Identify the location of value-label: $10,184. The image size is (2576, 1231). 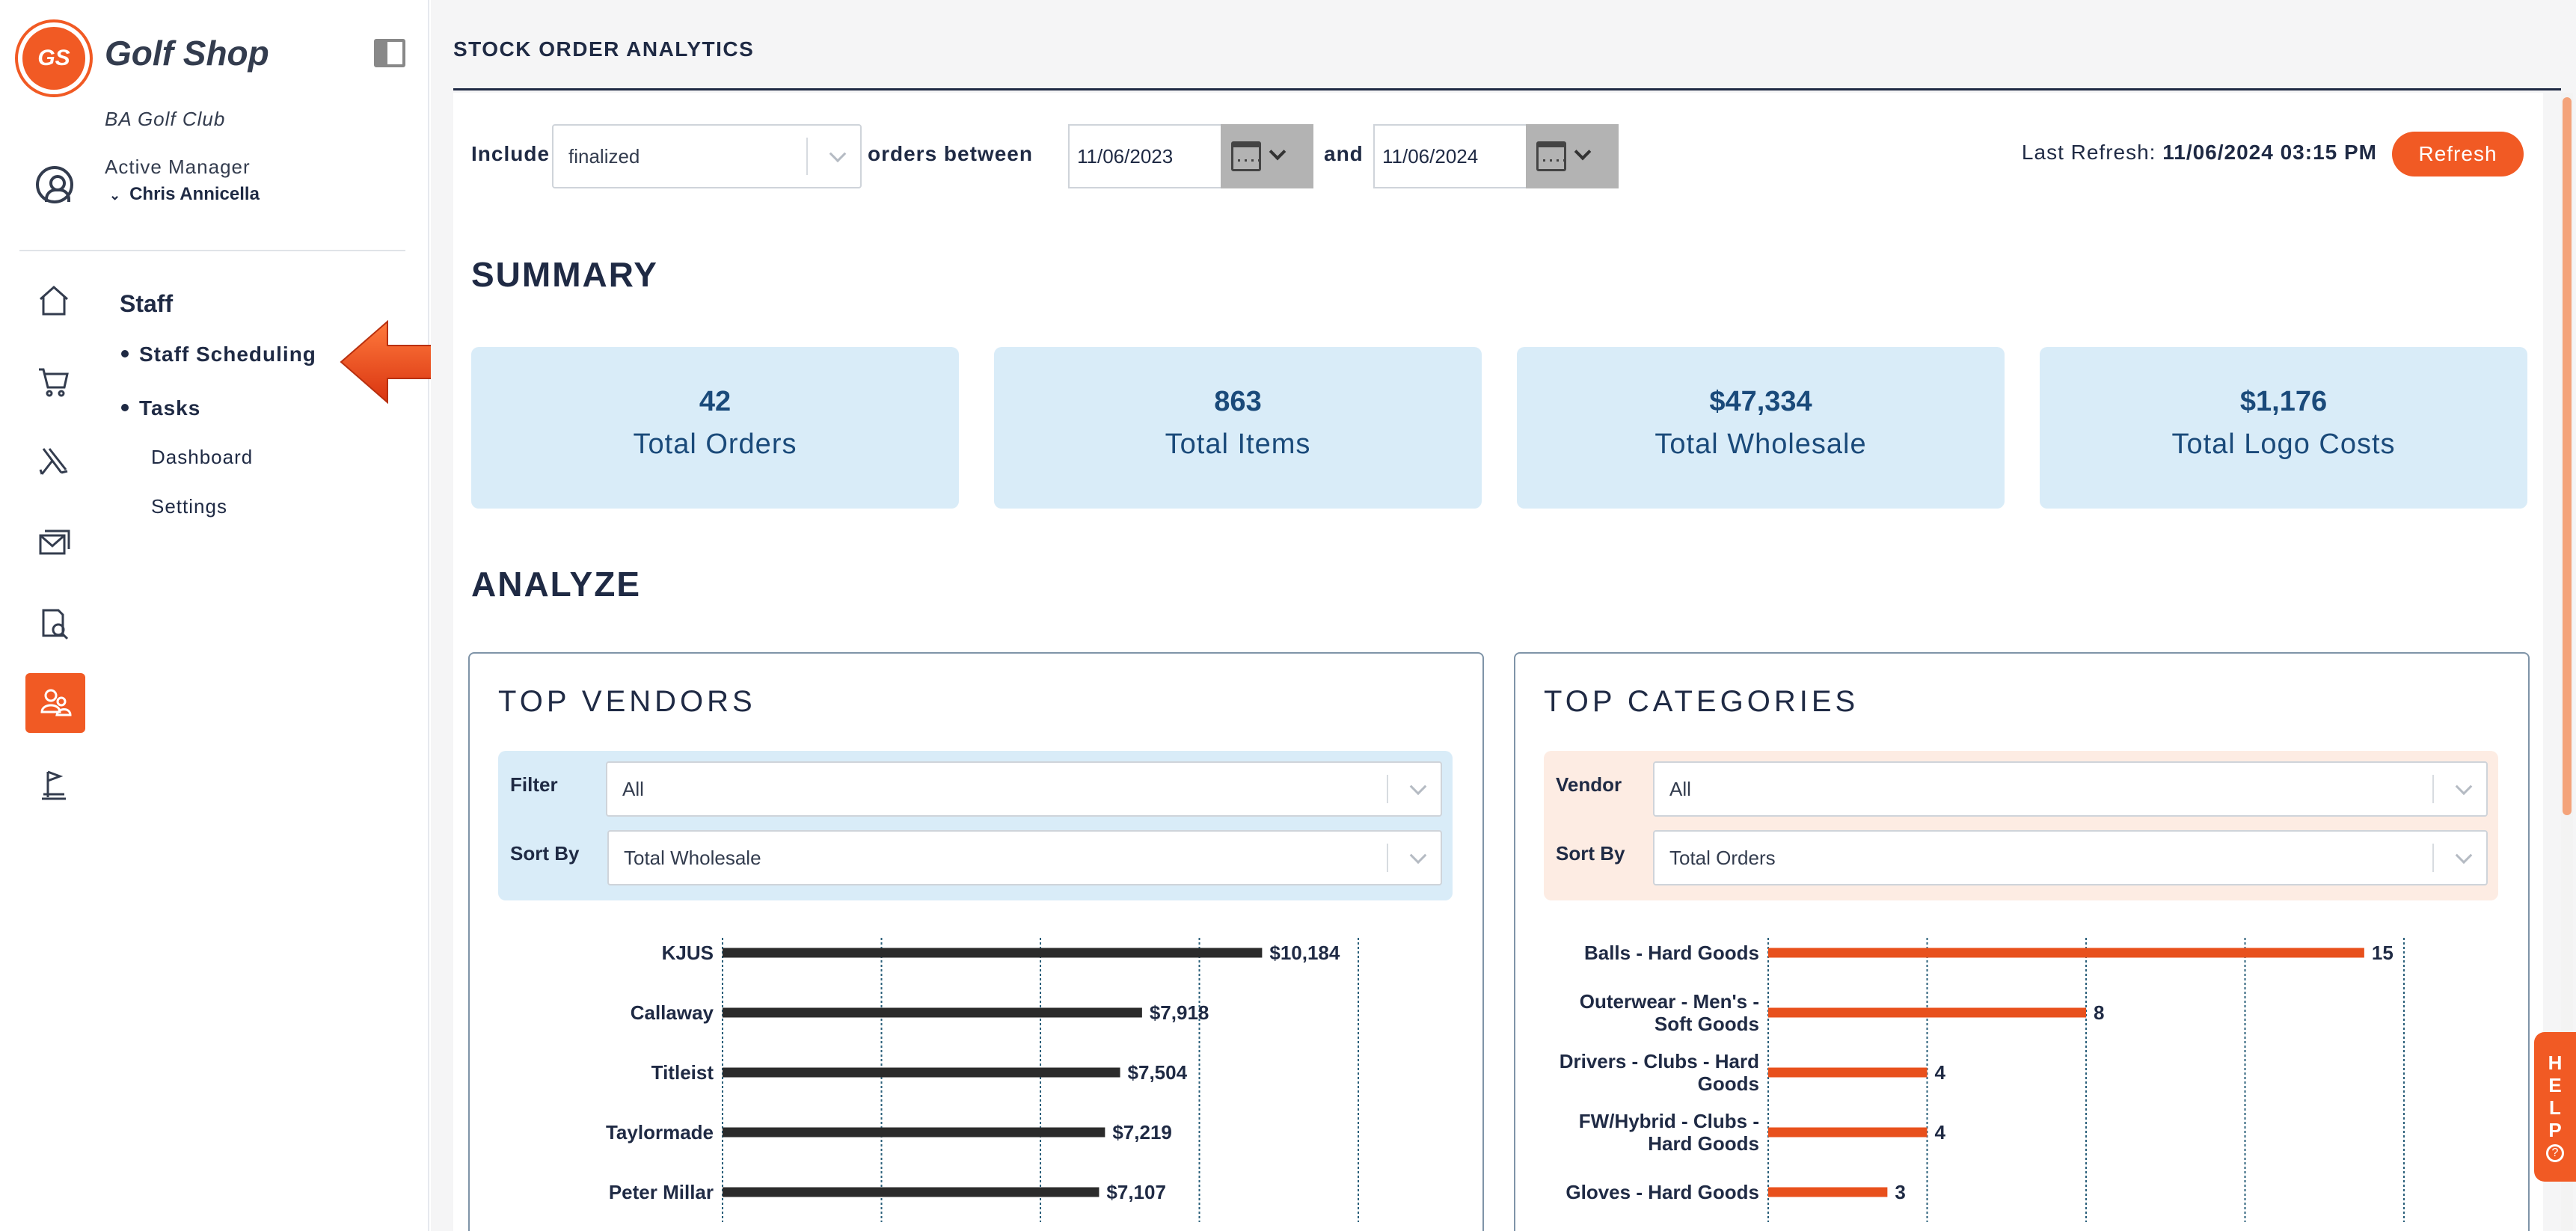
(1304, 953).